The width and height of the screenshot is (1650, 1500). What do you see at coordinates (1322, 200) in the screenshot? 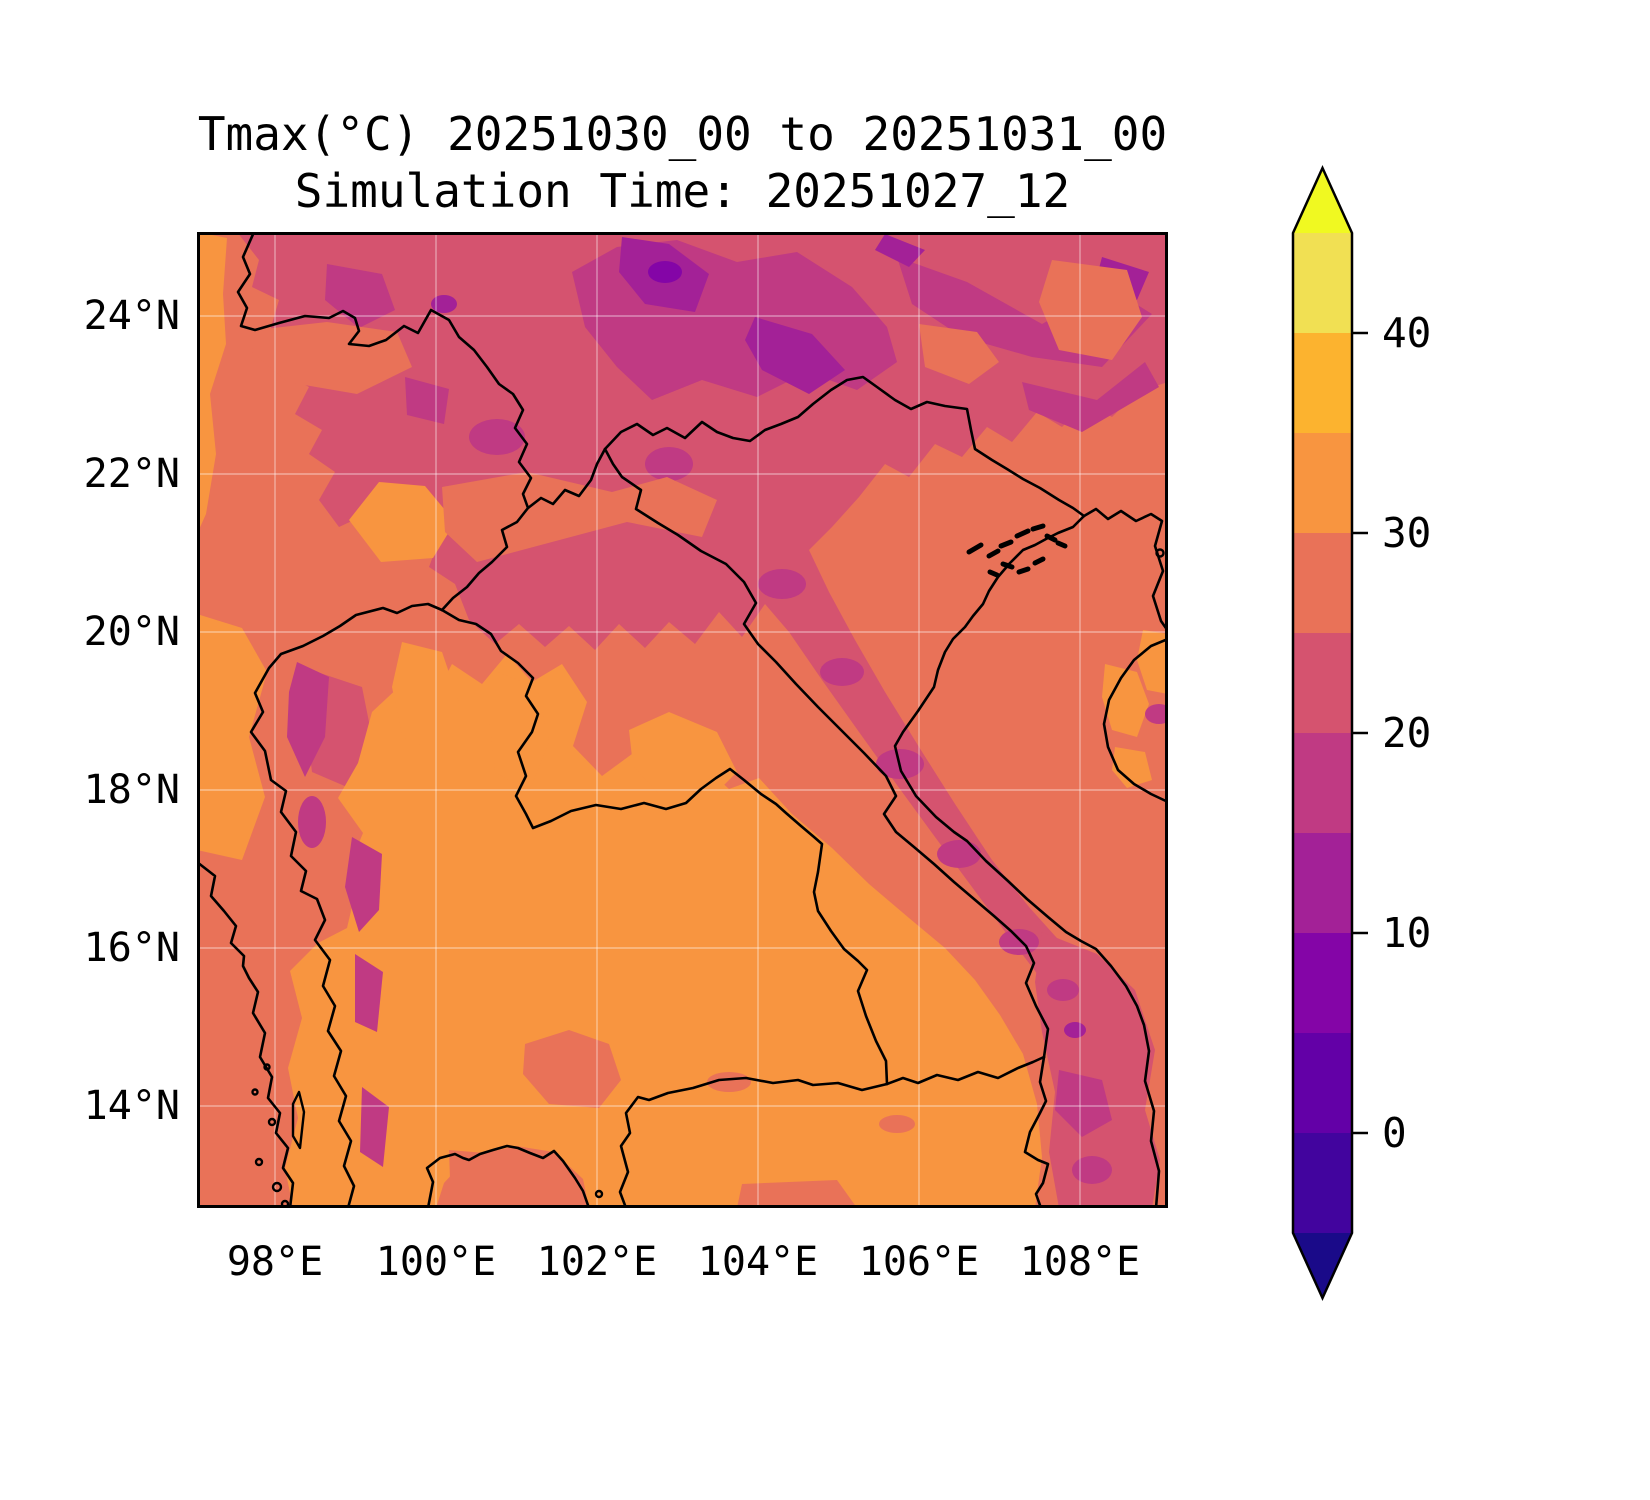
I see `colorbar-over-arrow` at bounding box center [1322, 200].